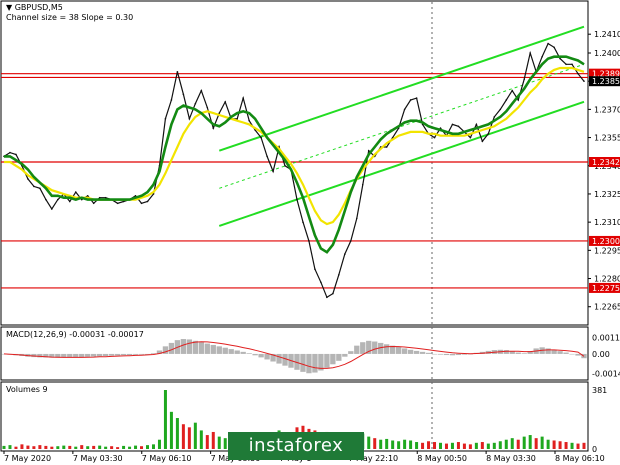 This screenshot has height=465, width=620. I want to click on price-tick-label: 1.2295, so click(607, 250).